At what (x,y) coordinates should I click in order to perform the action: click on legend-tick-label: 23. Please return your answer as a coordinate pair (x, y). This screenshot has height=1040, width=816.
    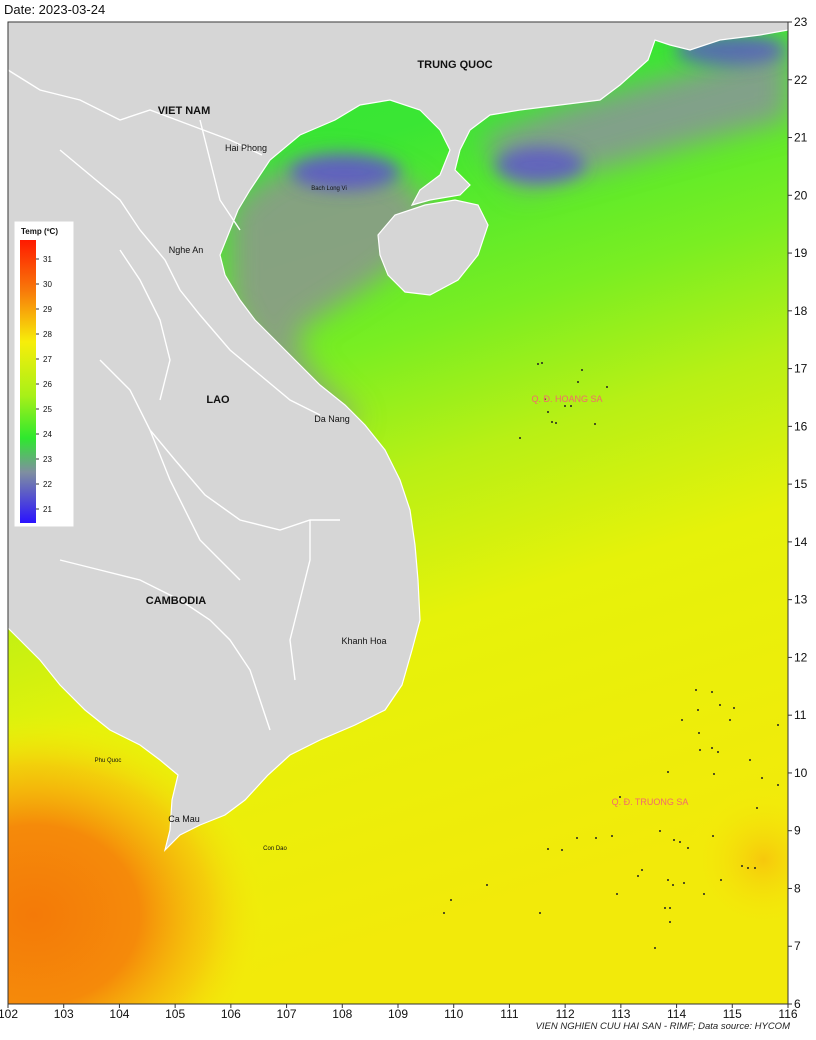
    Looking at the image, I should click on (47, 459).